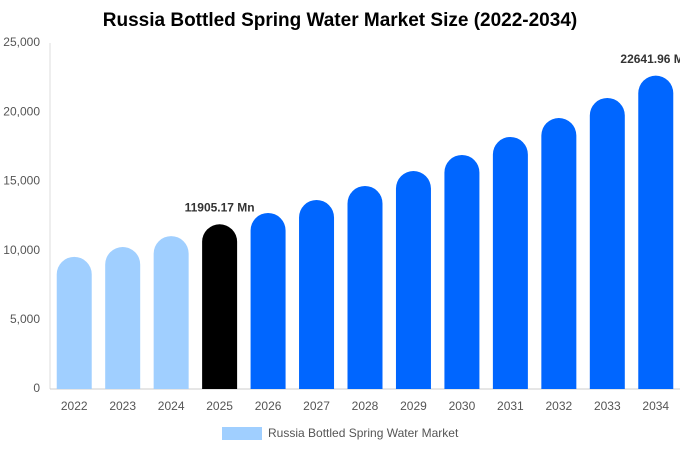 The height and width of the screenshot is (450, 680). I want to click on y-tick-label: 10,000, so click(21, 250).